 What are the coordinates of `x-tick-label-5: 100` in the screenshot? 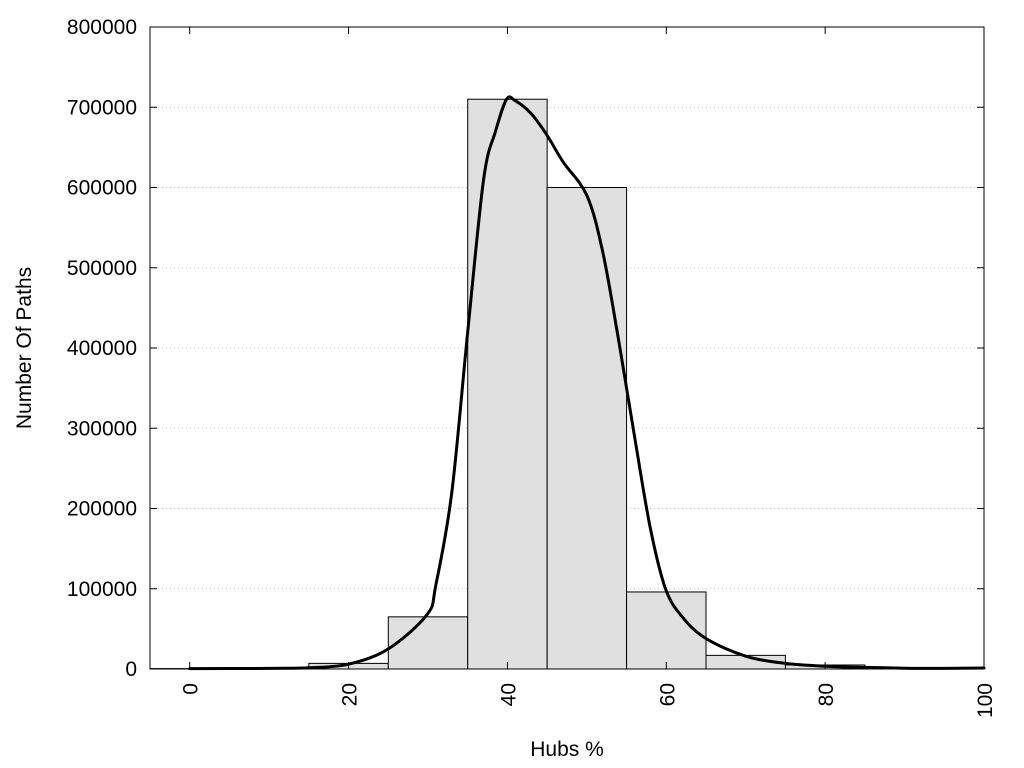 It's located at (985, 700).